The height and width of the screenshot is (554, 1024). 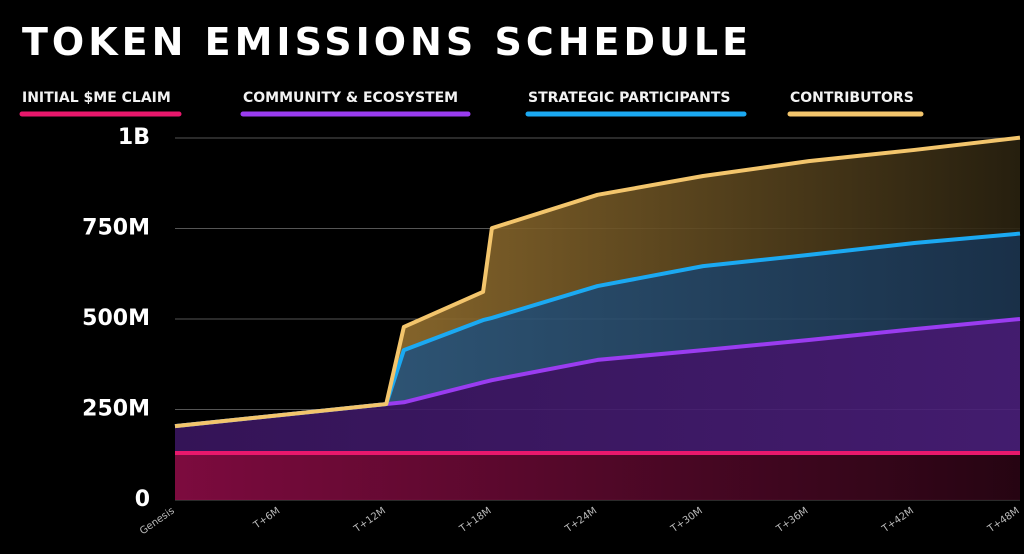 I want to click on y-tick-label: 250M, so click(x=116, y=409).